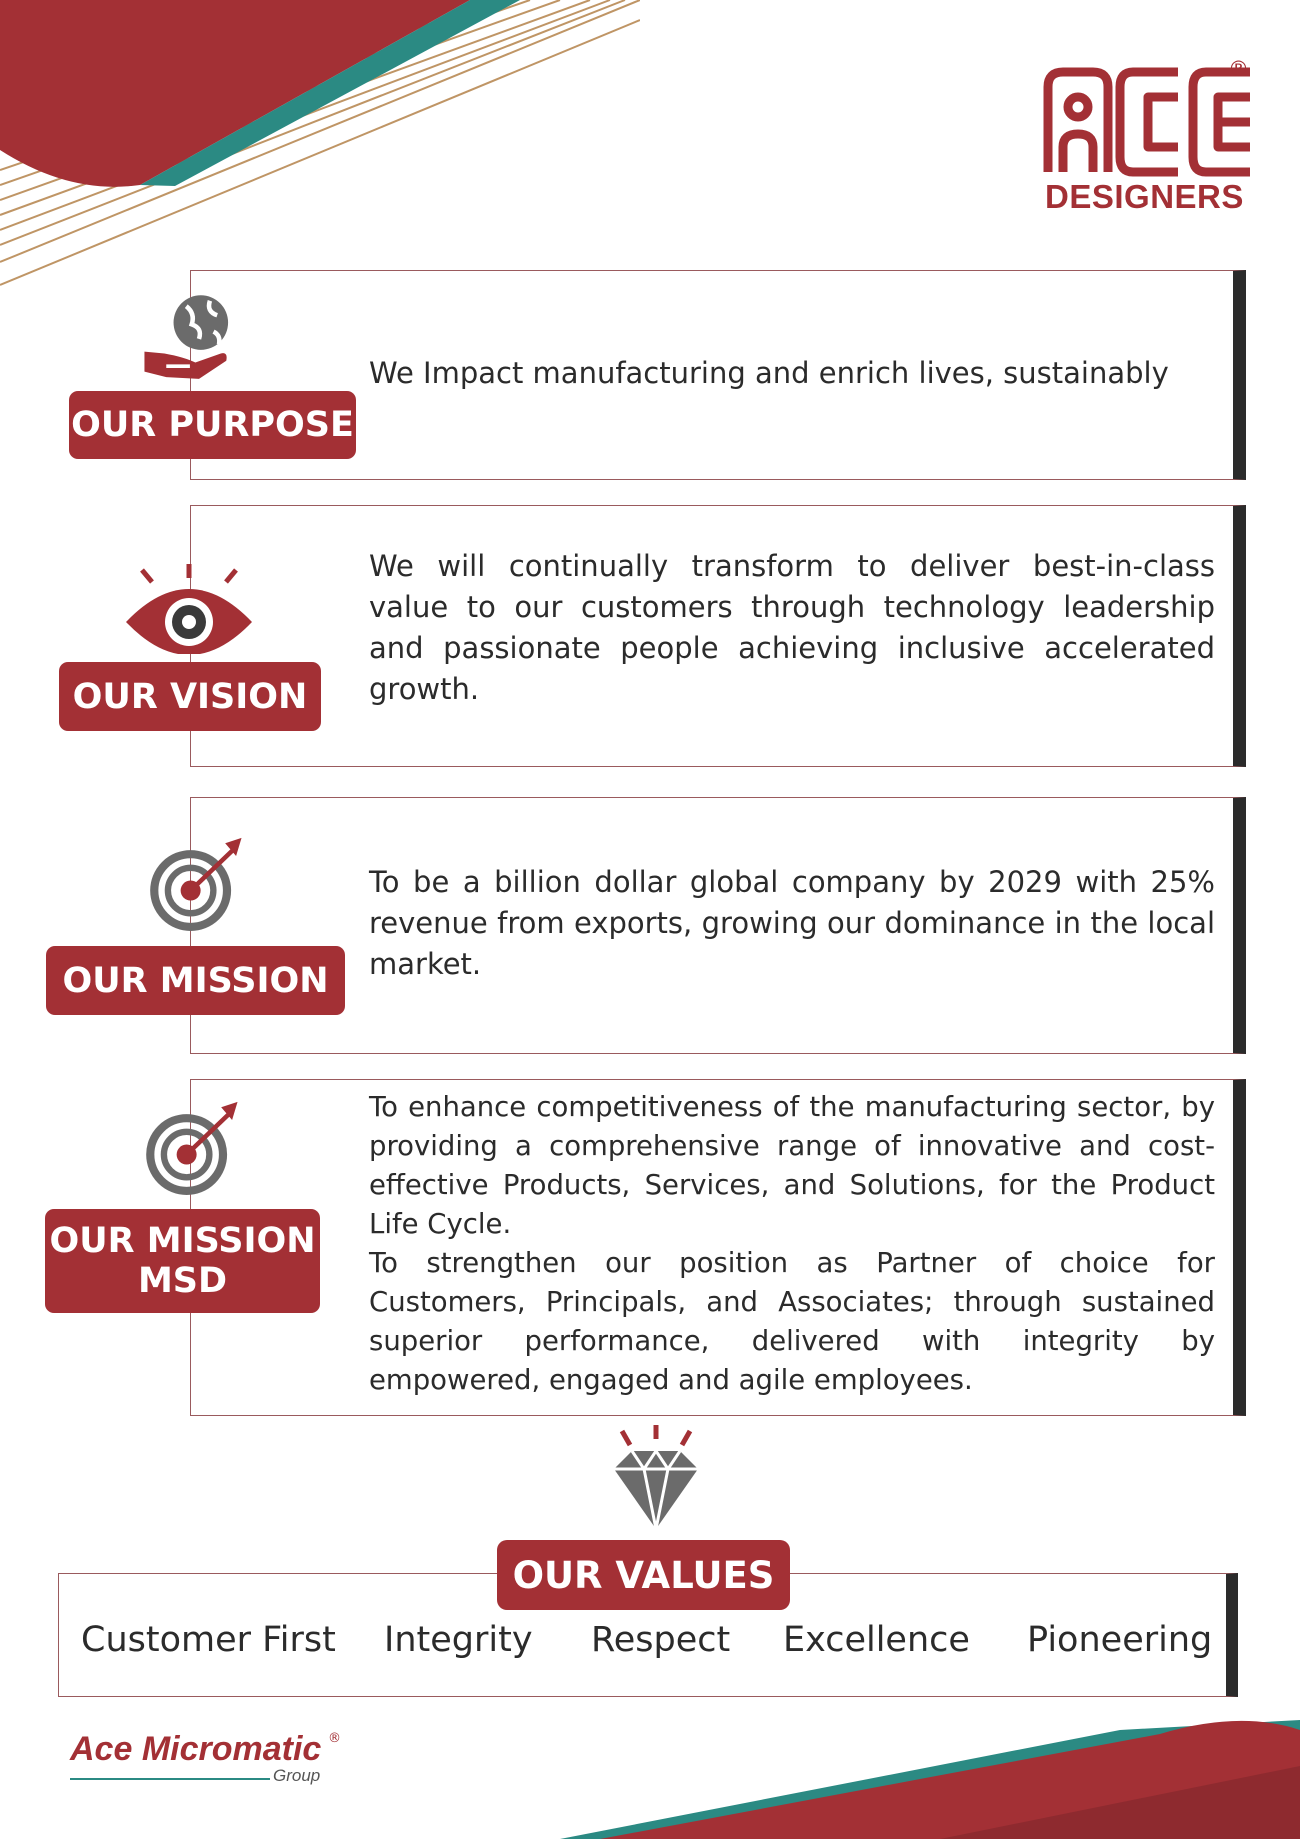  I want to click on value-respect: Respect, so click(661, 1640).